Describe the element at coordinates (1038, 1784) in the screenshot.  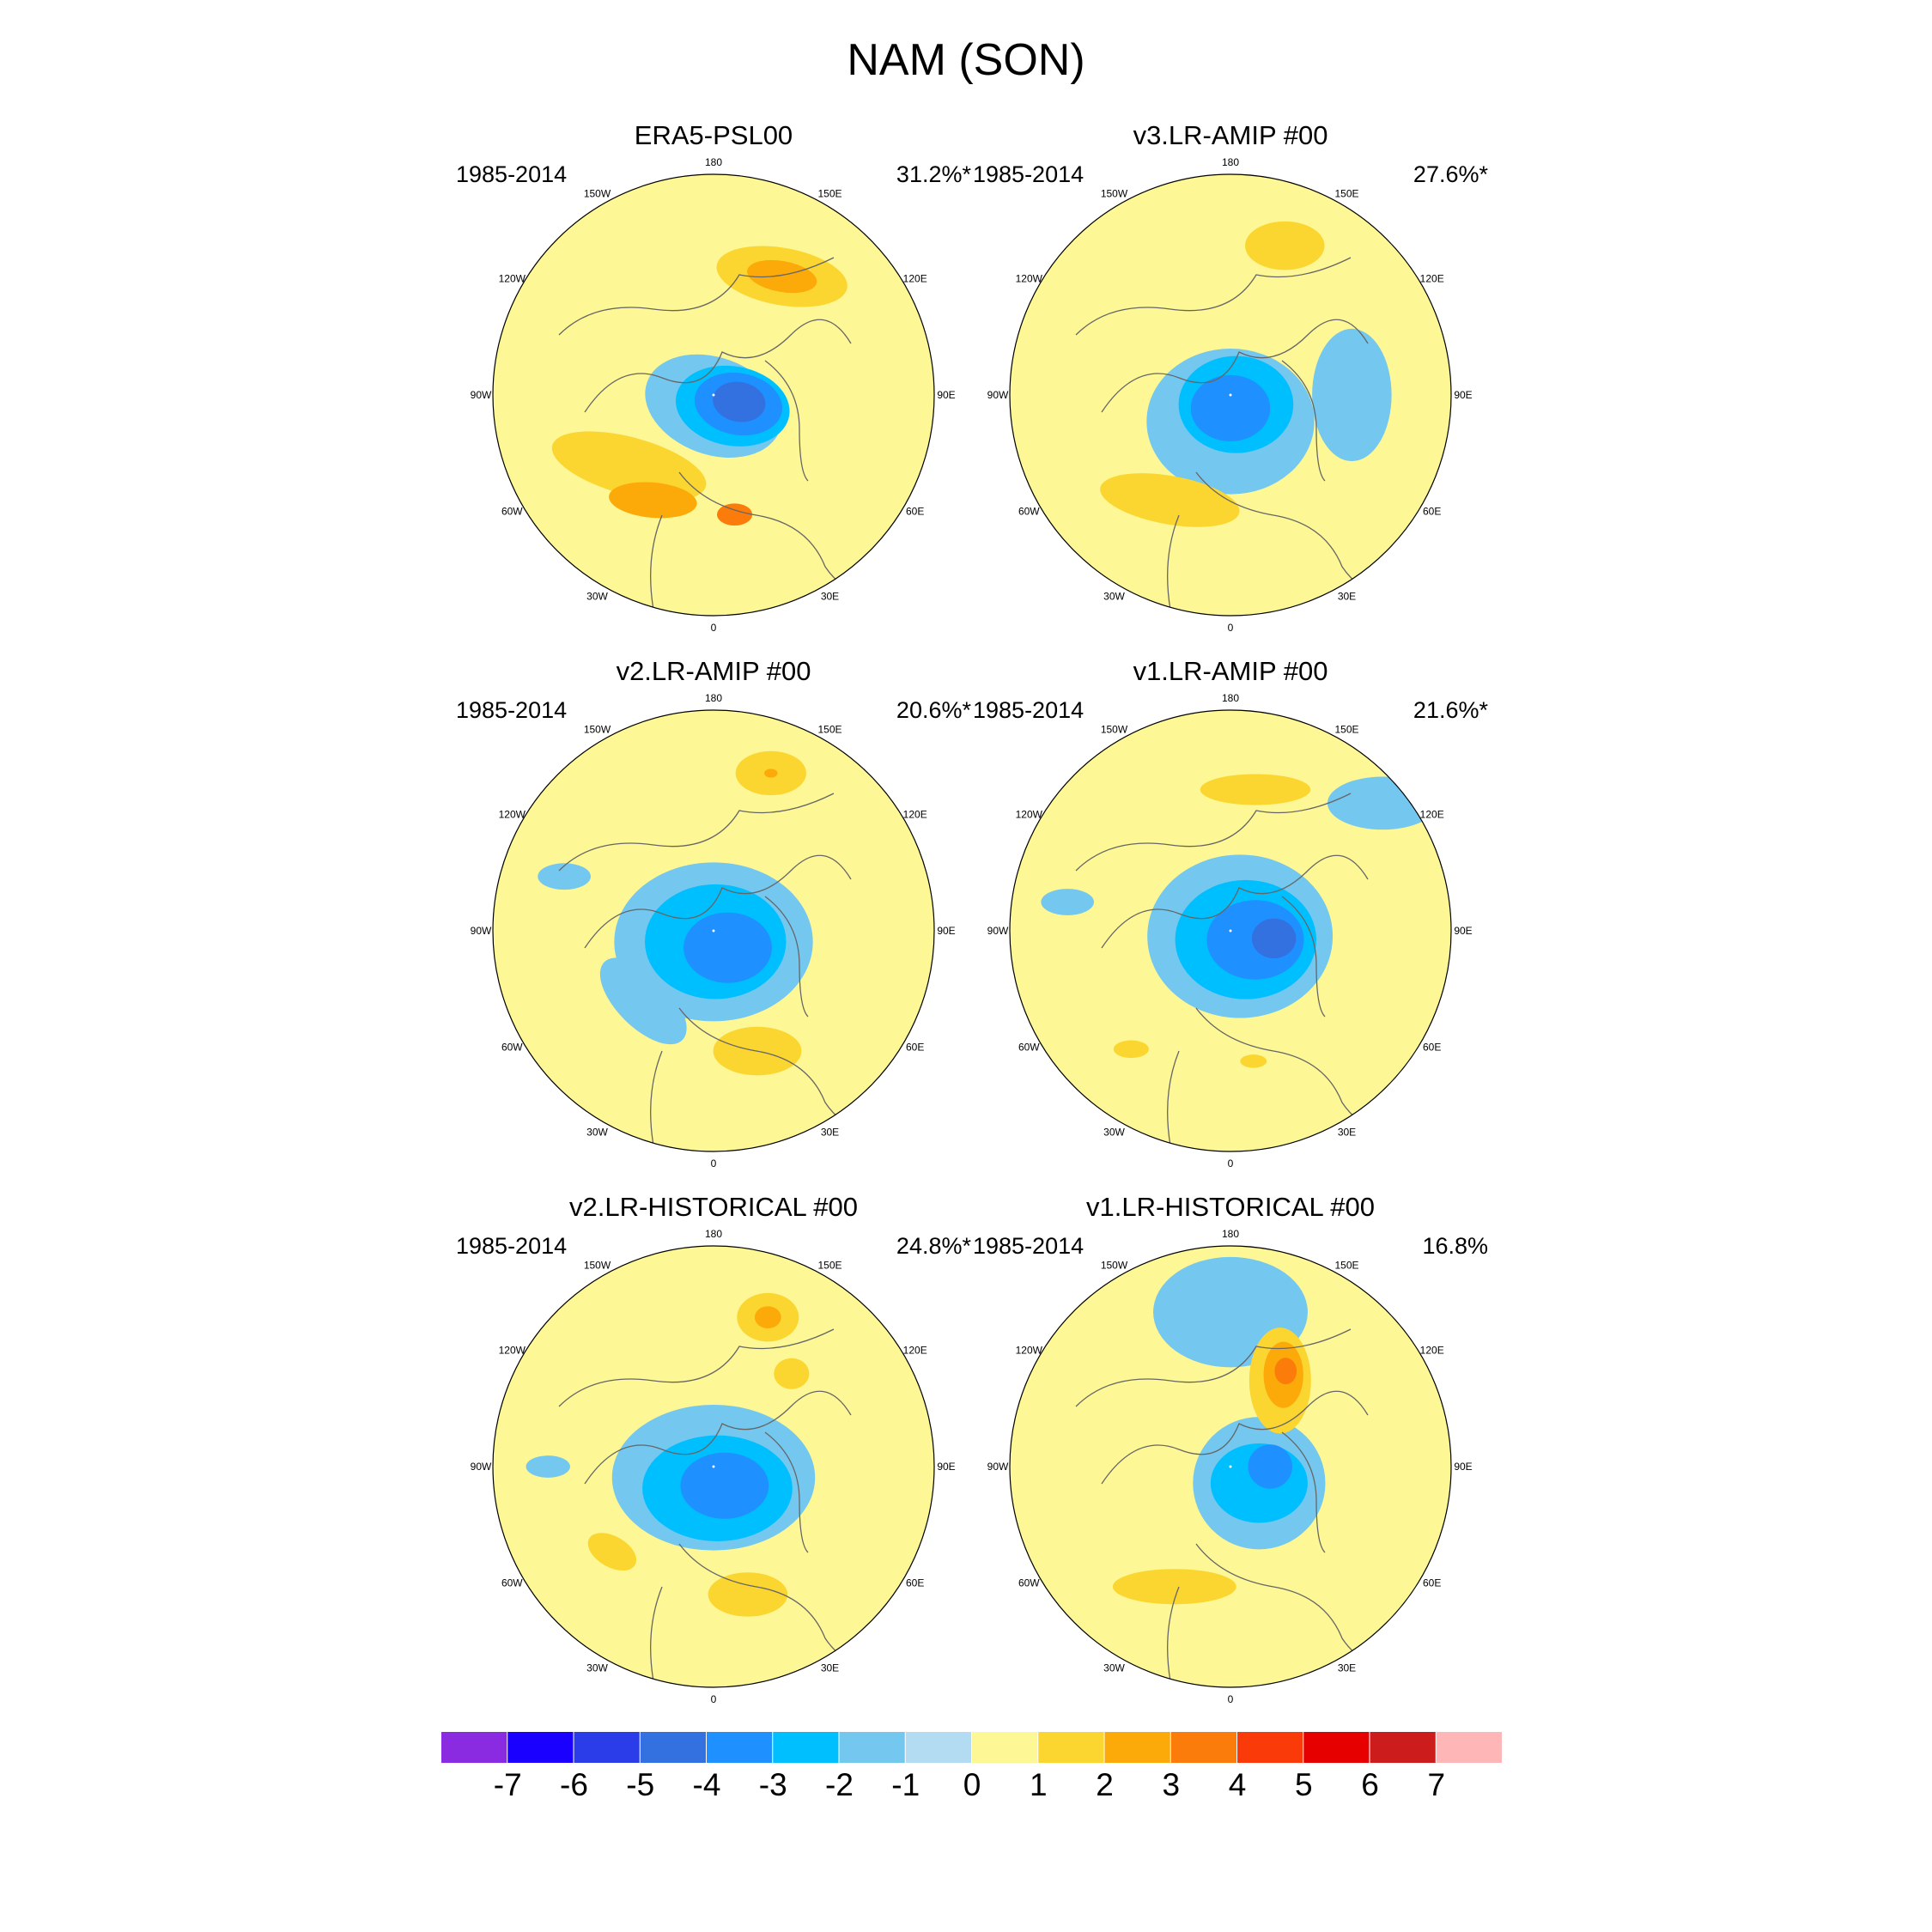
I see `colorbar-label: 1` at that location.